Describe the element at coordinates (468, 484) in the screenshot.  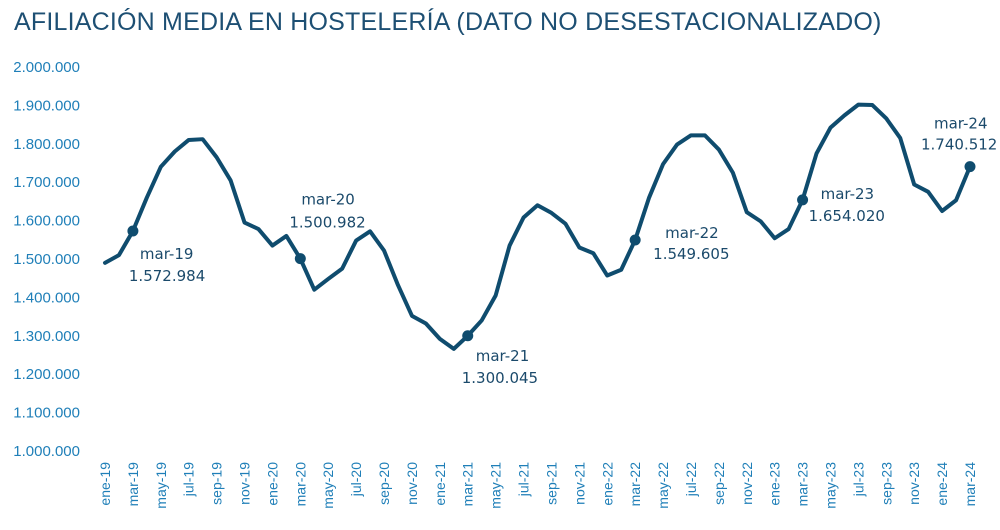
I see `x-tick-label: mar-21` at that location.